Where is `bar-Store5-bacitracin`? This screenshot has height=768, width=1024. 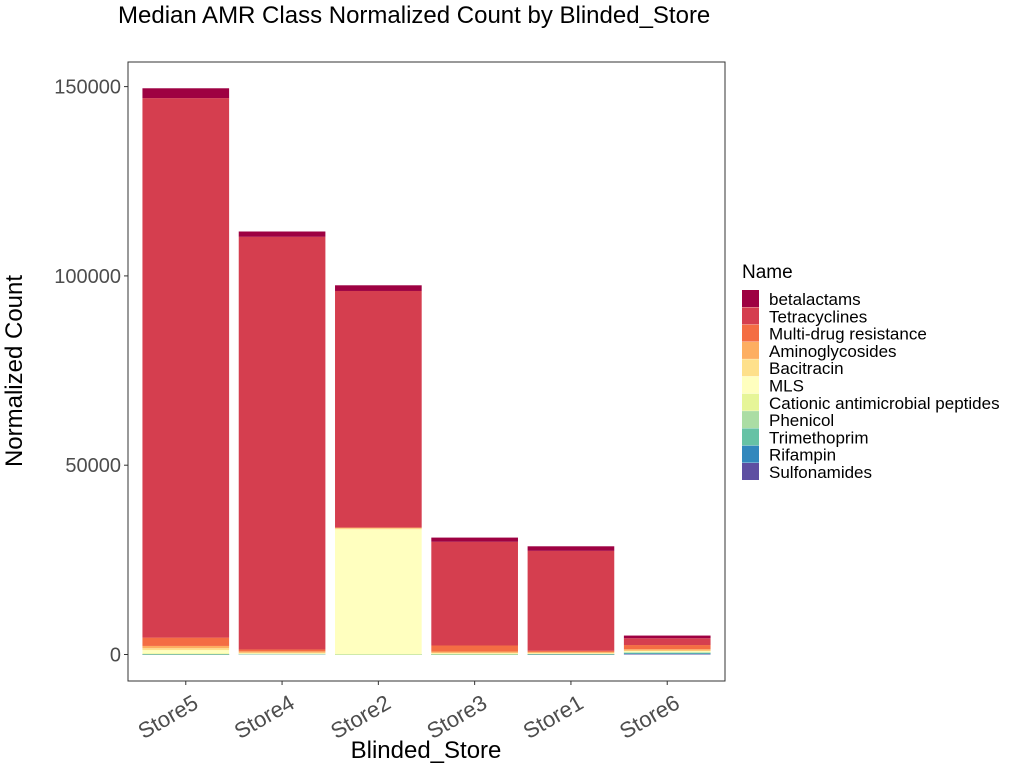 bar-Store5-bacitracin is located at coordinates (186, 649).